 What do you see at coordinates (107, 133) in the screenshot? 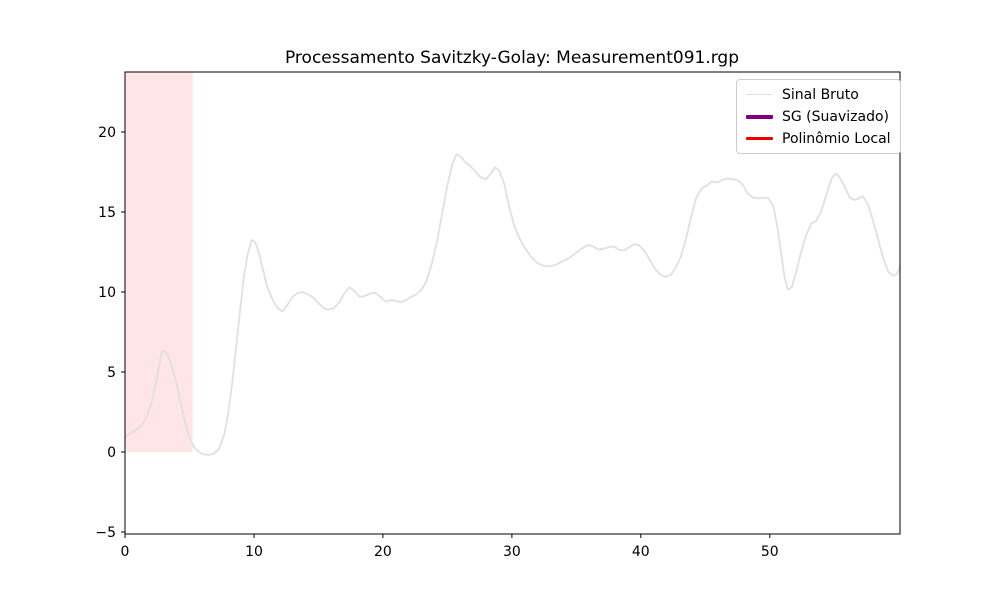
I see `y-tick-label: 20` at bounding box center [107, 133].